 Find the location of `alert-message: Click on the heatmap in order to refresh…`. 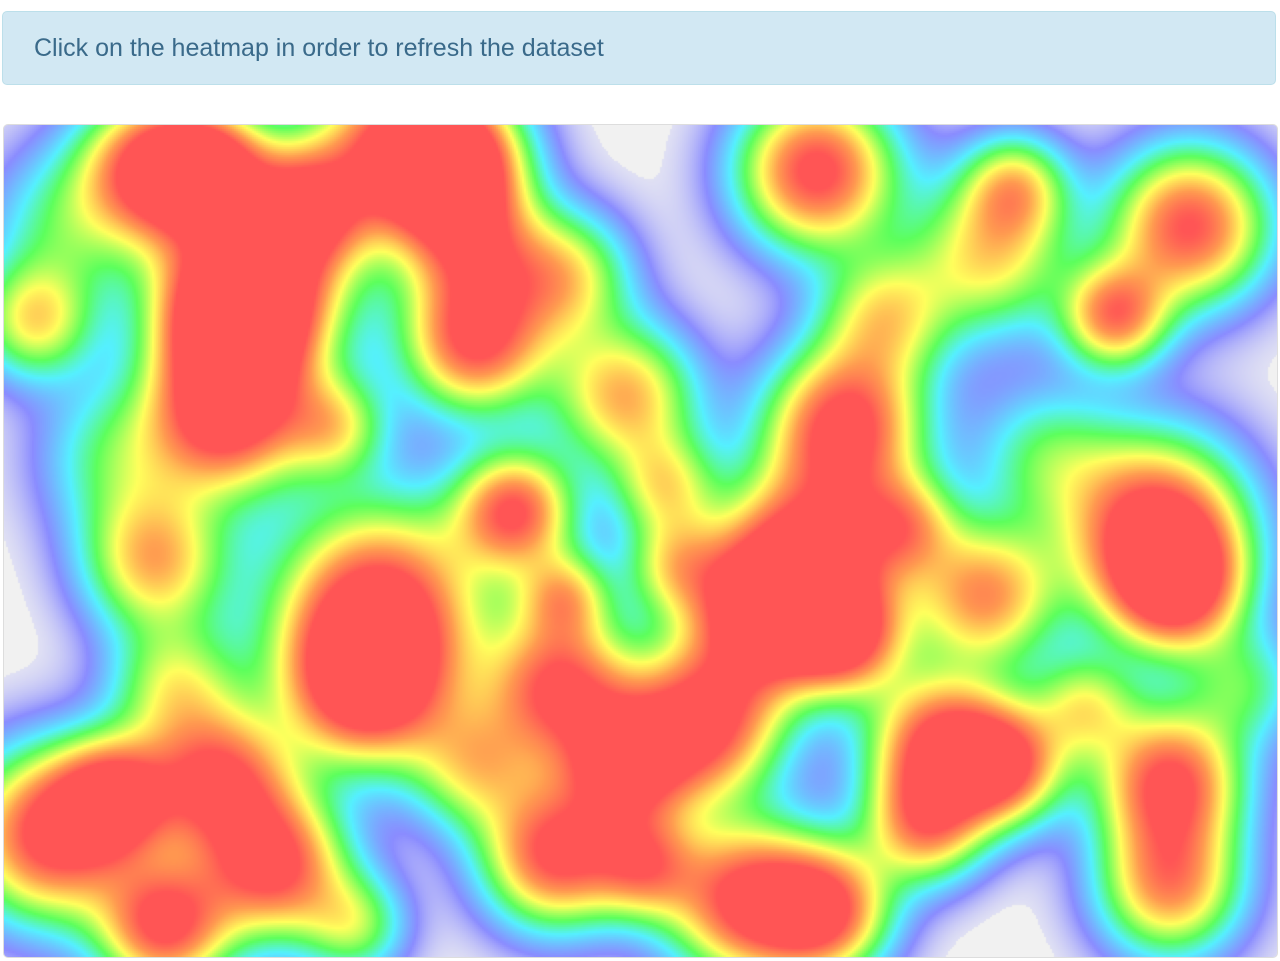

alert-message: Click on the heatmap in order to refresh… is located at coordinates (319, 48).